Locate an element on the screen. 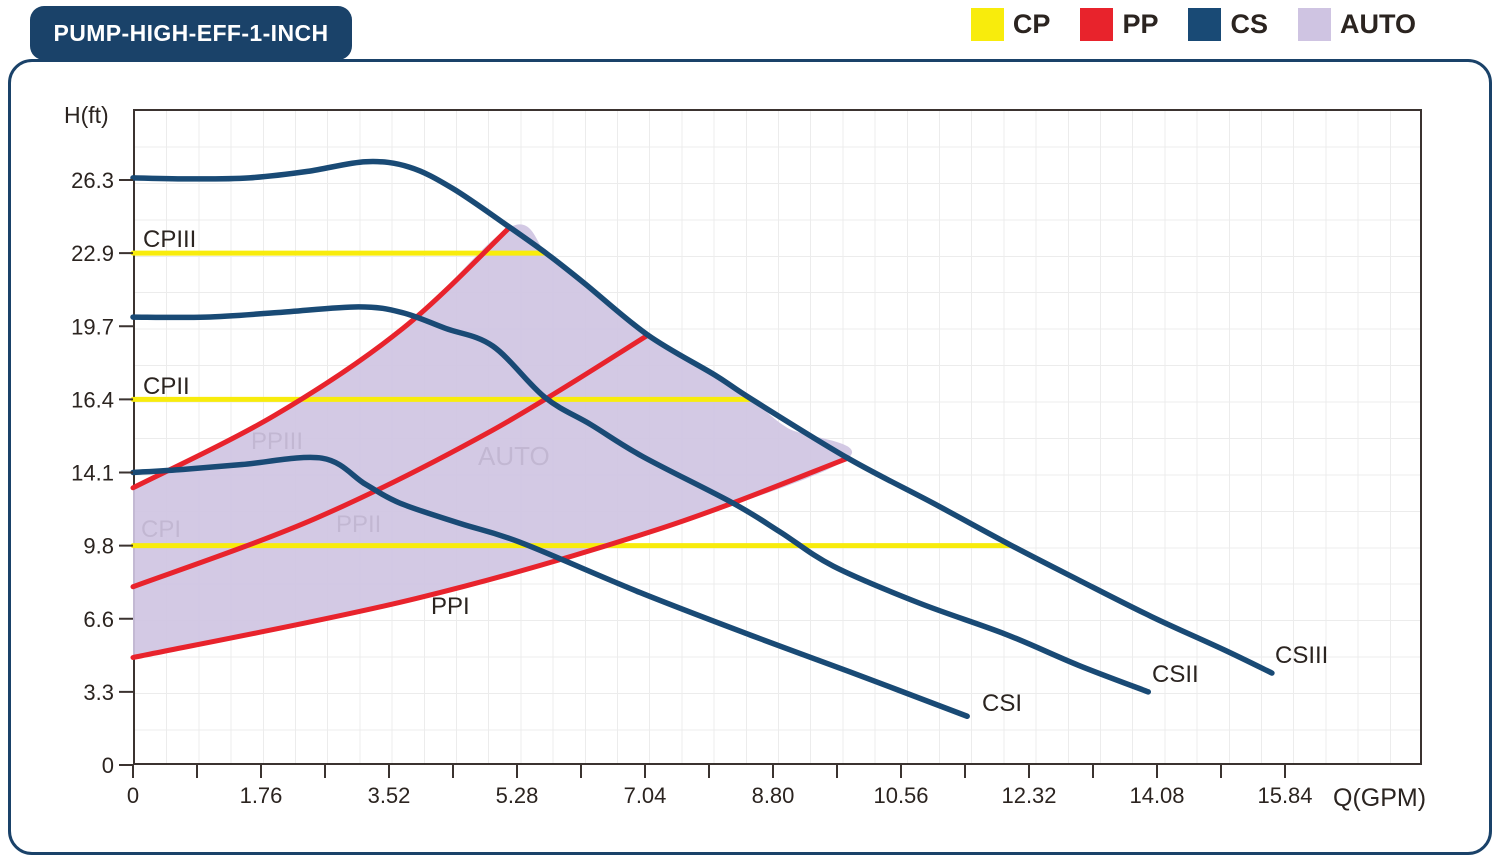 This screenshot has height=864, width=1500. curve-label-cpiii: CPIII is located at coordinates (170, 239).